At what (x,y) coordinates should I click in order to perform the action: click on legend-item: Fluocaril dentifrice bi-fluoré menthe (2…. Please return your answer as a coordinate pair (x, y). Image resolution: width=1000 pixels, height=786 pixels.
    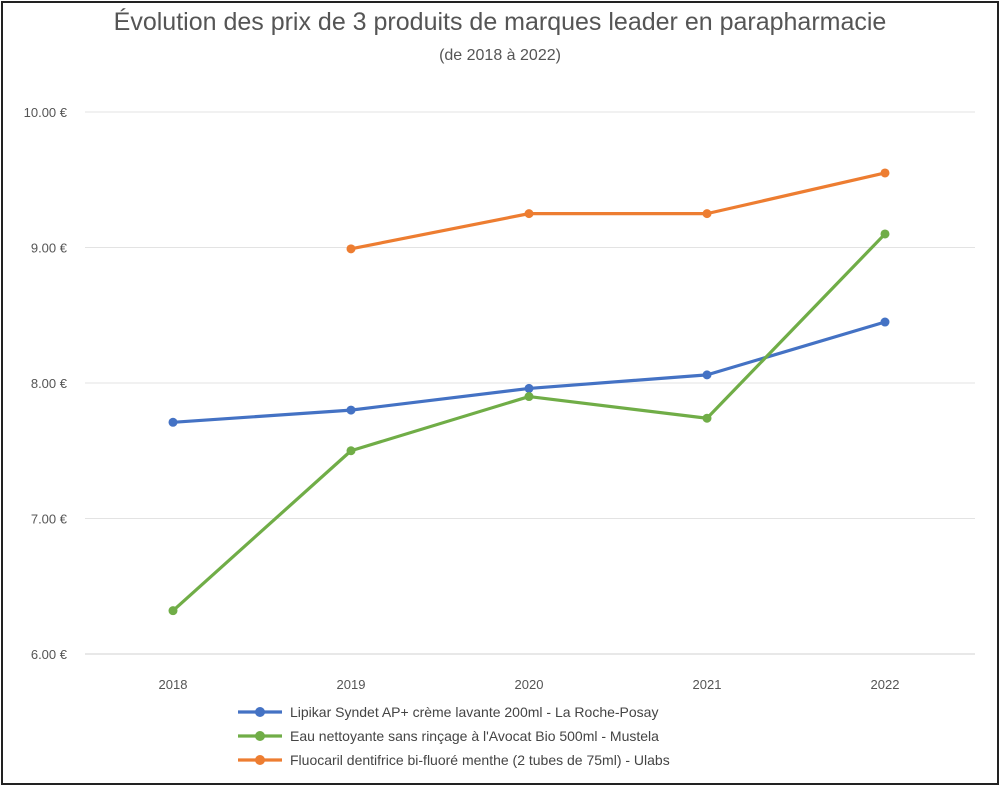
    Looking at the image, I should click on (453, 760).